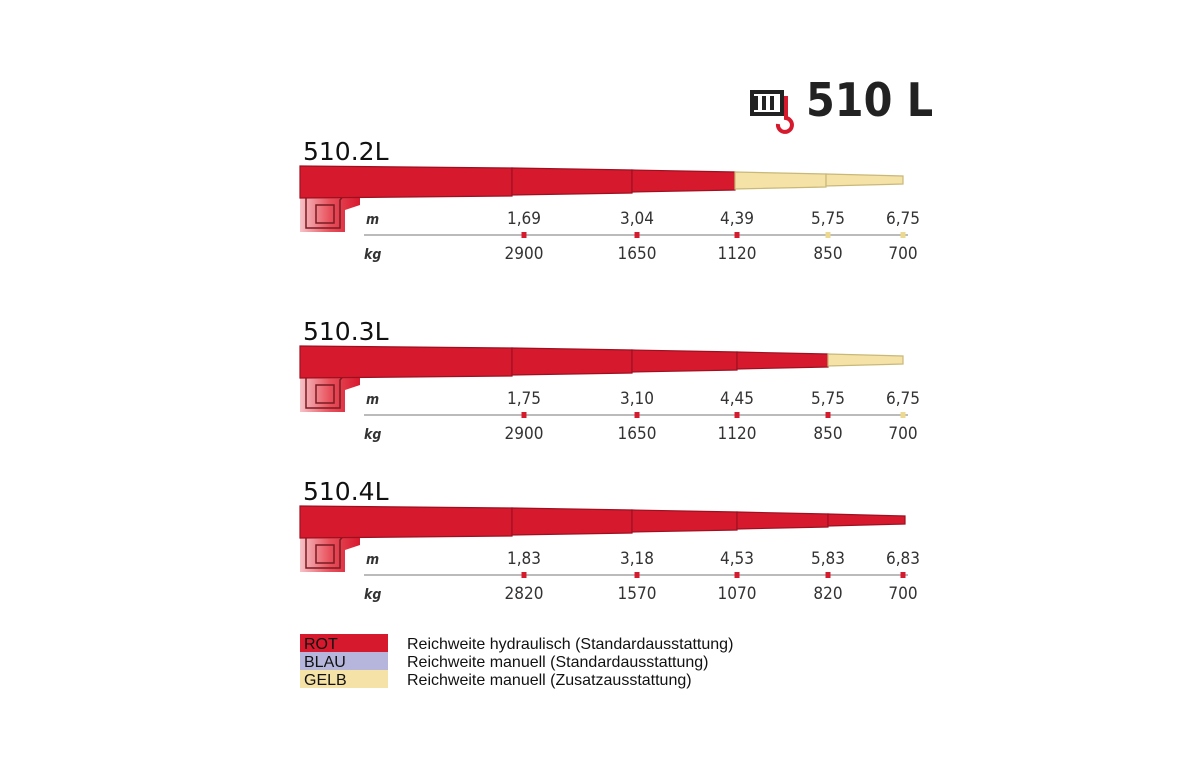 This screenshot has width=1200, height=765. I want to click on legend-text: Reichweite manuell (Zusatzausstattung), so click(549, 680).